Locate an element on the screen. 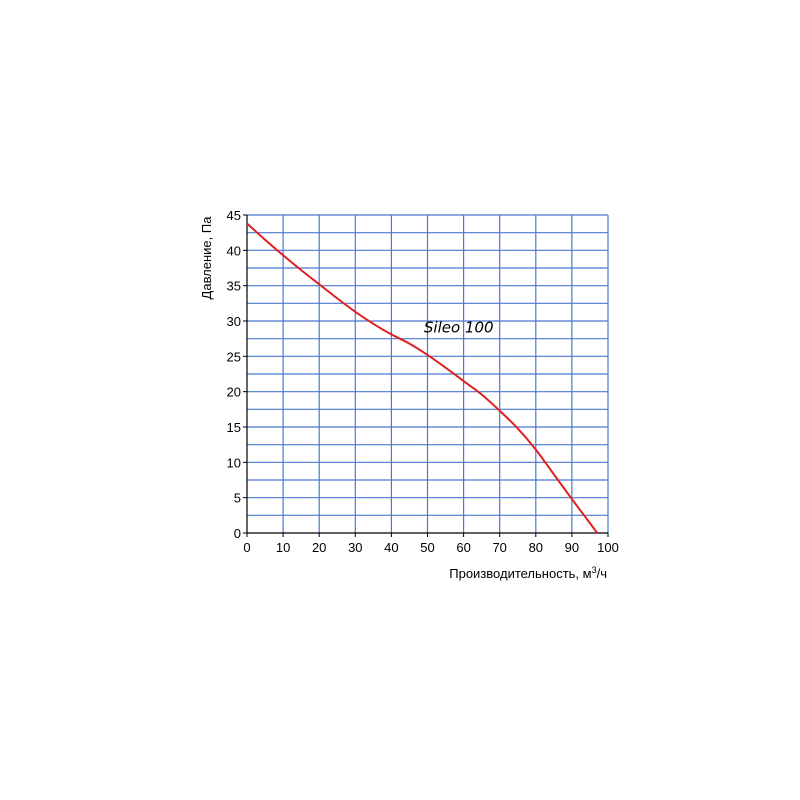 This screenshot has width=800, height=800. x-tick-label-9: 90 is located at coordinates (572, 547).